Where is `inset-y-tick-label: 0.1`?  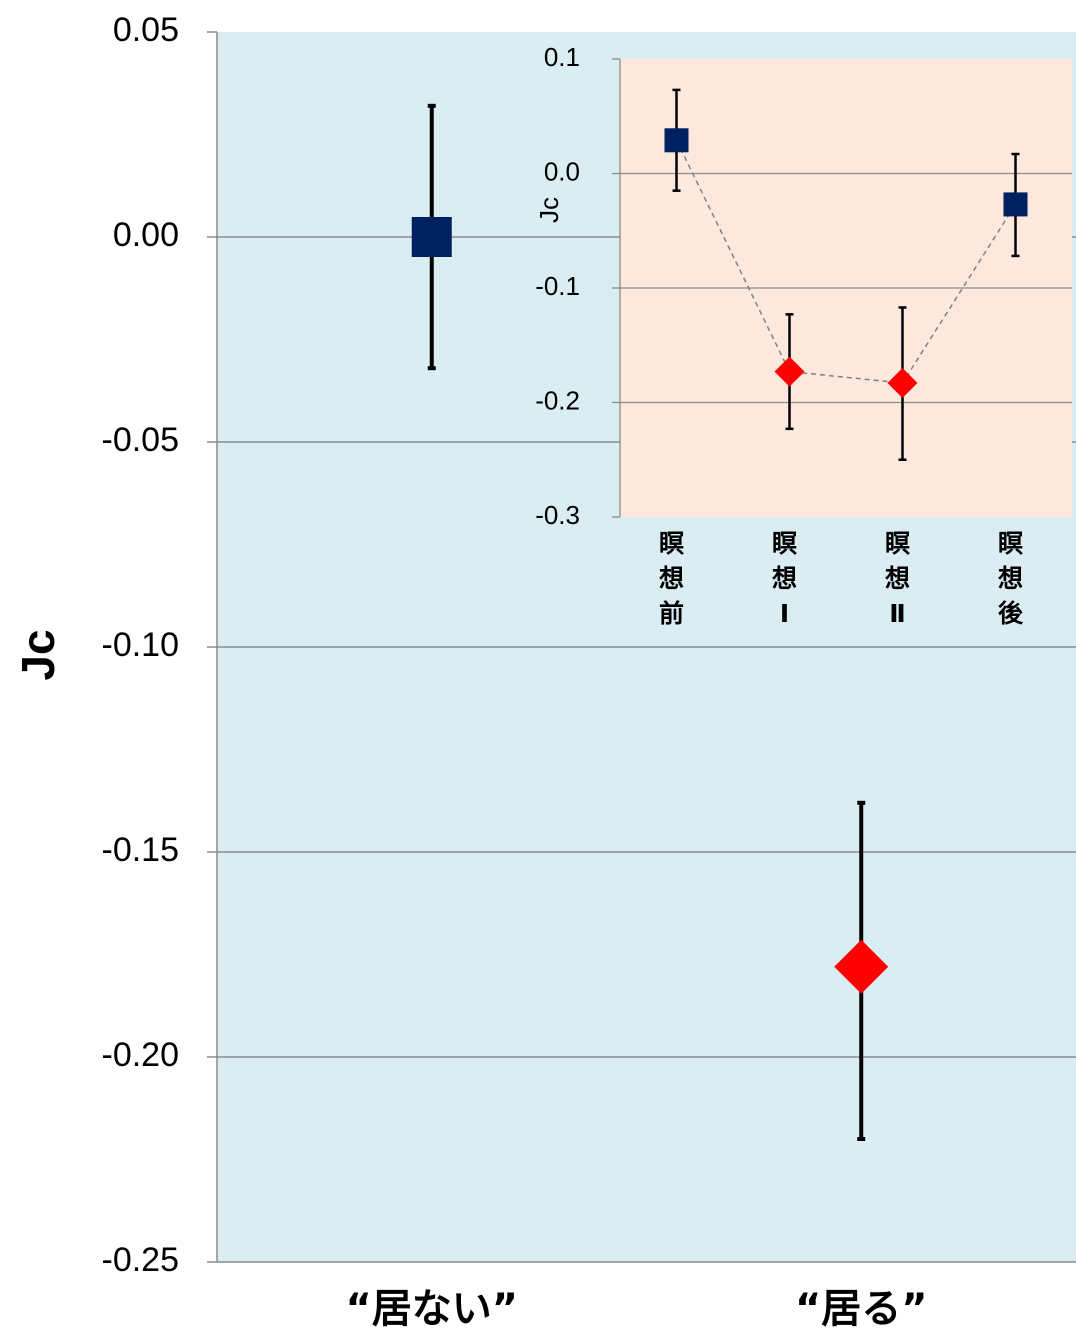
inset-y-tick-label: 0.1 is located at coordinates (562, 57).